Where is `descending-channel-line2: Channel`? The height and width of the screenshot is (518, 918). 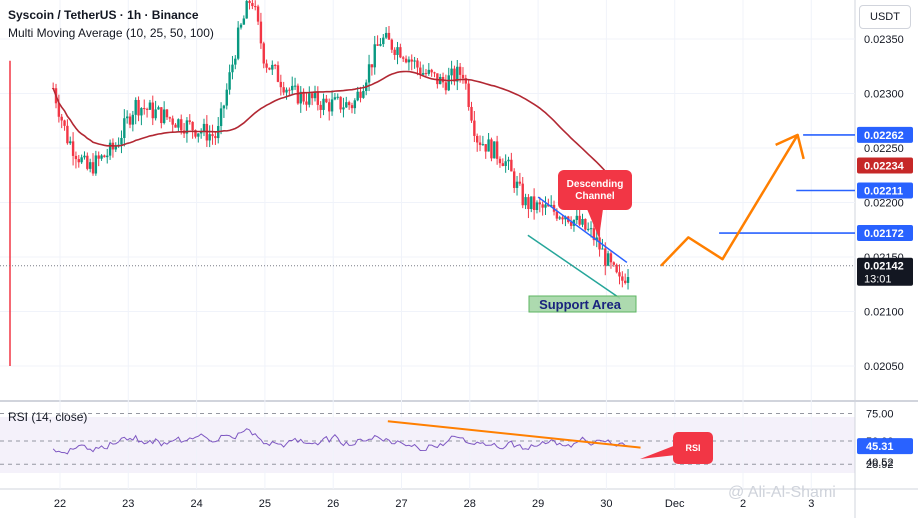 descending-channel-line2: Channel is located at coordinates (595, 196).